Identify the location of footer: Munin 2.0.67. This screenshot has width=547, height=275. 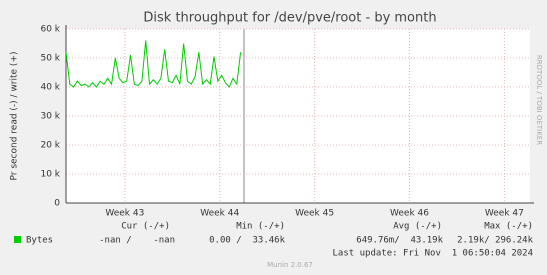
(290, 265).